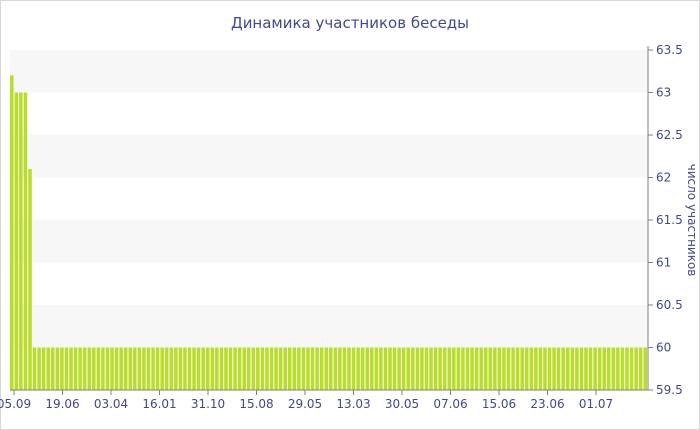  Describe the element at coordinates (669, 390) in the screenshot. I see `y-tick-label: 59.5` at that location.